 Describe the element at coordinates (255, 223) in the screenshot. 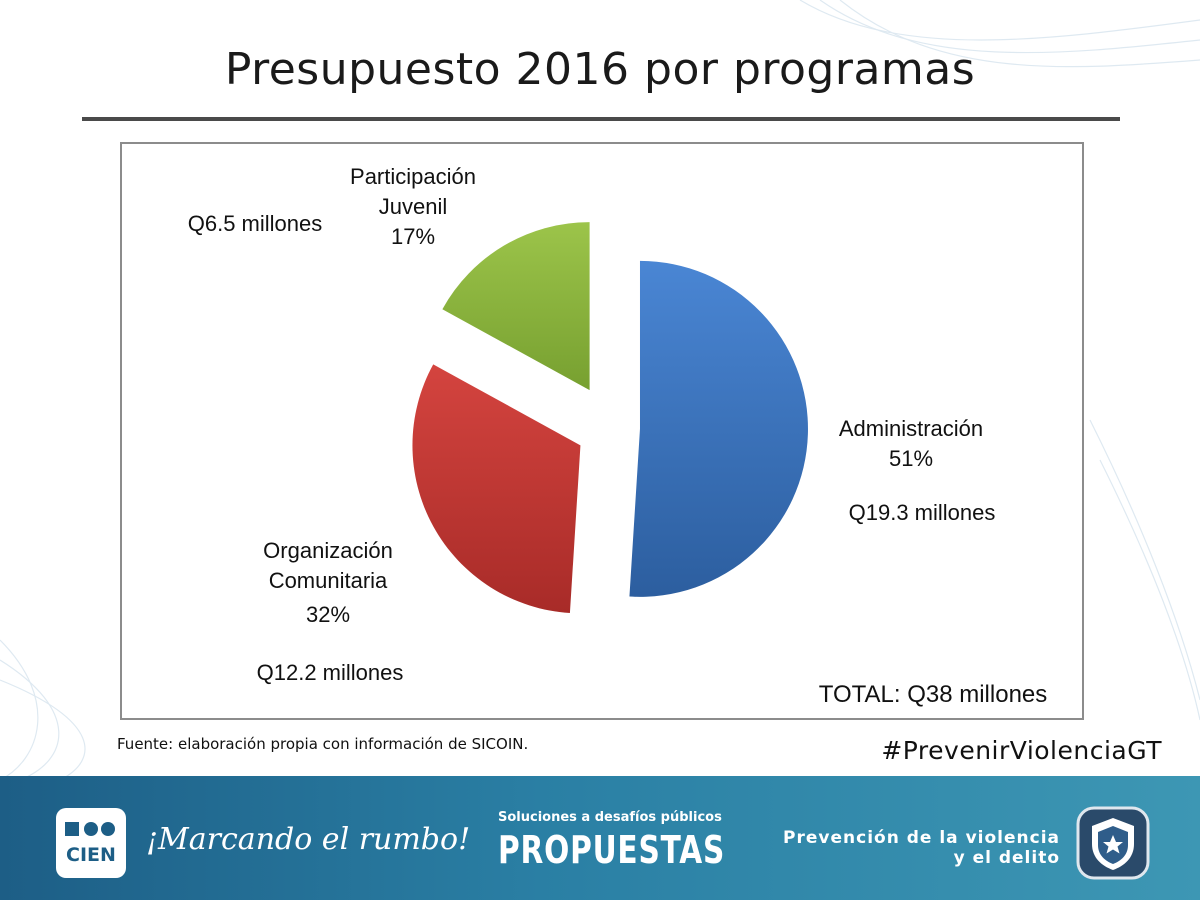

I see `label-participacion-amount: Q6.5 millones` at that location.